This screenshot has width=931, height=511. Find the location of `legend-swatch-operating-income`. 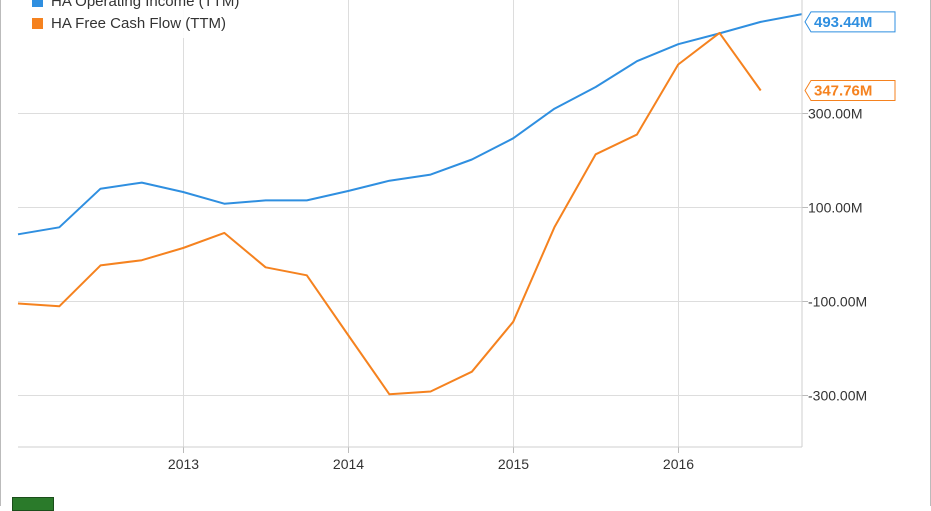

legend-swatch-operating-income is located at coordinates (37, 3).